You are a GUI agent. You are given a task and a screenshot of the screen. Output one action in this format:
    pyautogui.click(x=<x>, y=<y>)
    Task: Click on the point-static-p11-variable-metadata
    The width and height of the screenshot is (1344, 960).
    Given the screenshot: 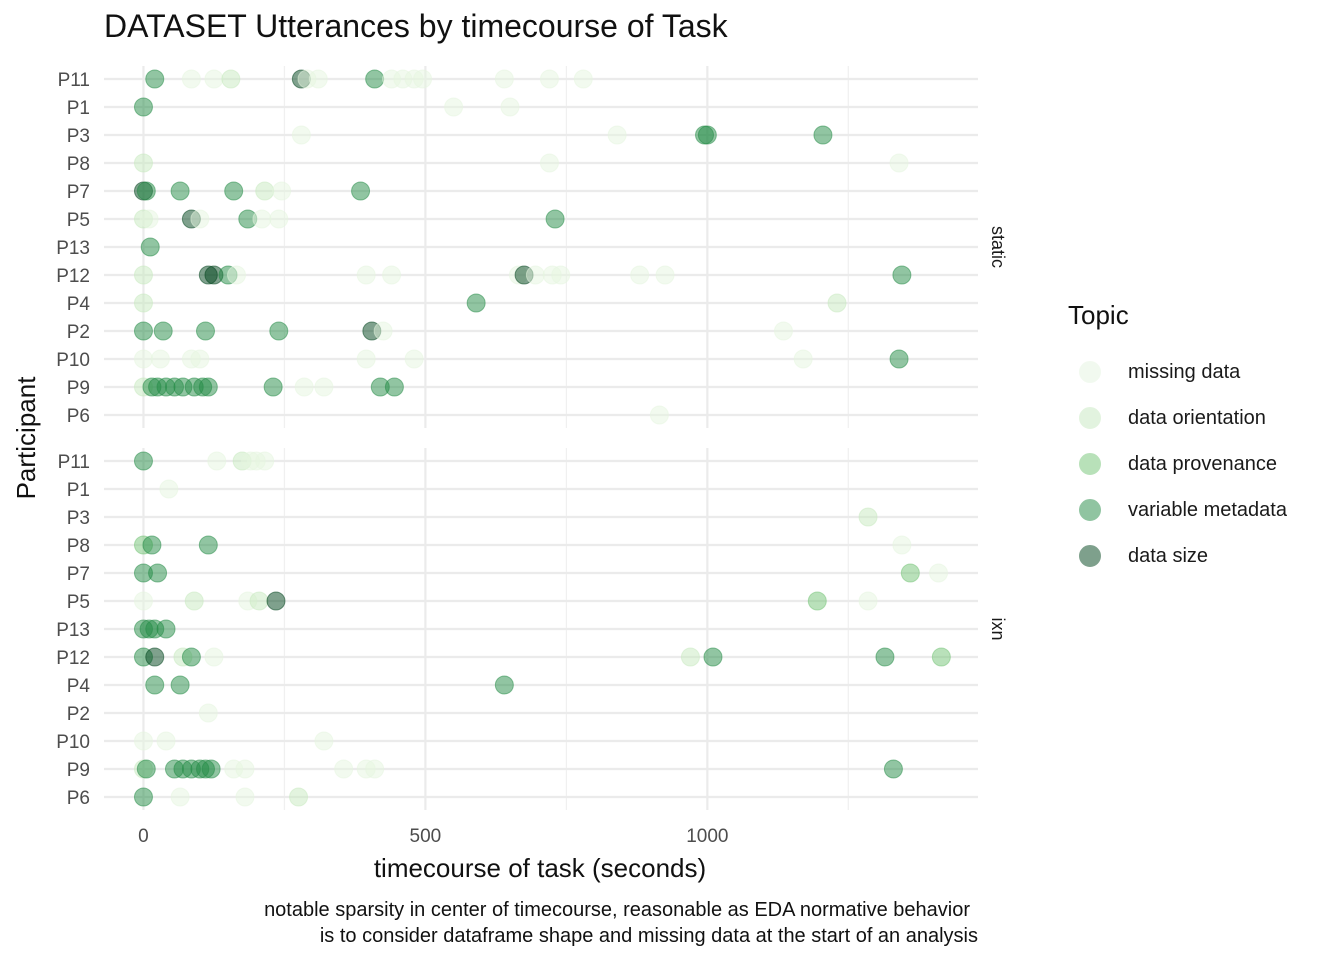 What is the action you would take?
    pyautogui.click(x=375, y=79)
    